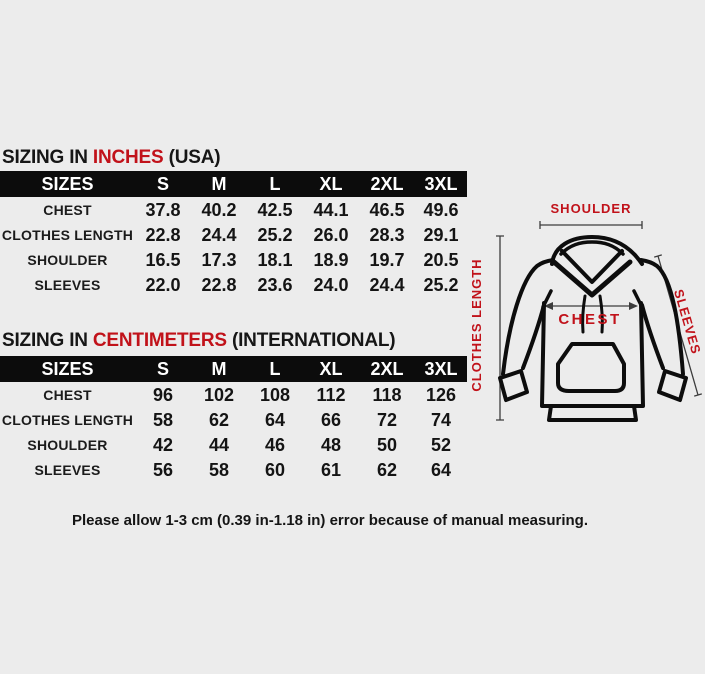 The height and width of the screenshot is (674, 705). I want to click on size-value-cell: 102, so click(219, 394).